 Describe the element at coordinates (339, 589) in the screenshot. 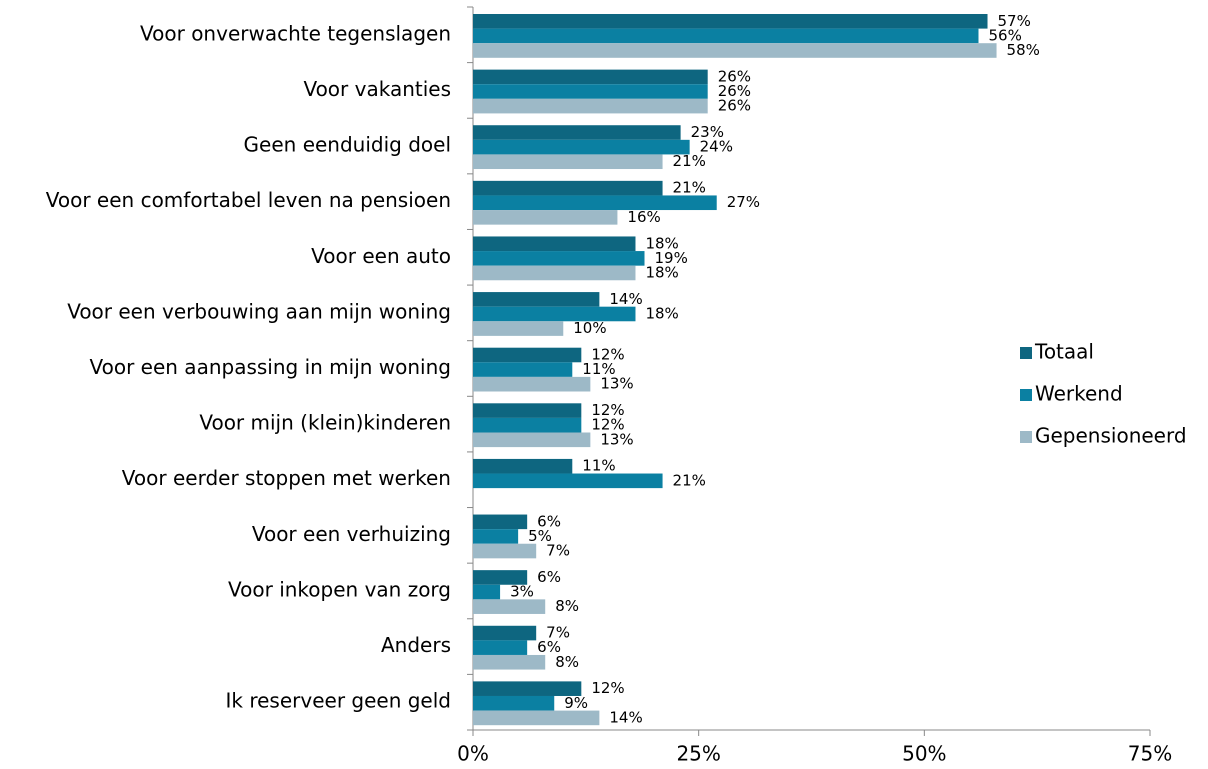

I see `category-label: Voor inkopen van zorg` at that location.